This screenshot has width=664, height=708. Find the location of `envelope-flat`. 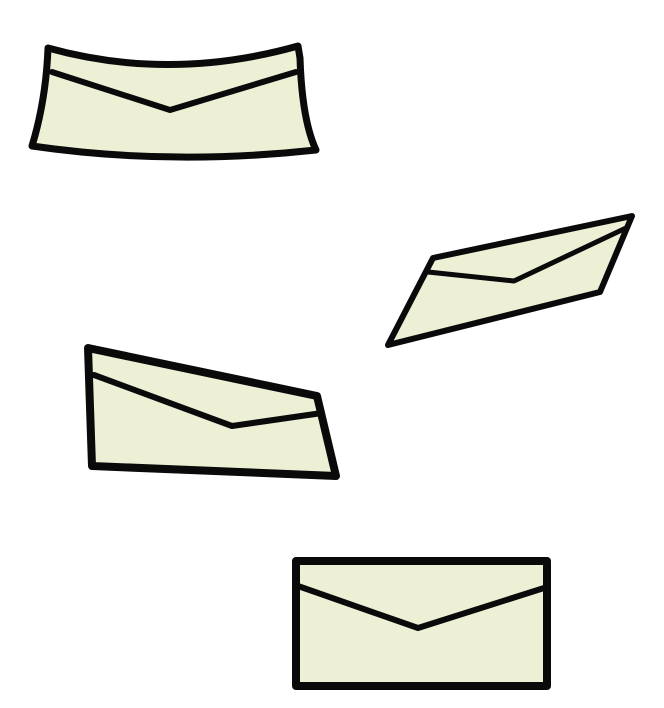

envelope-flat is located at coordinates (421, 623).